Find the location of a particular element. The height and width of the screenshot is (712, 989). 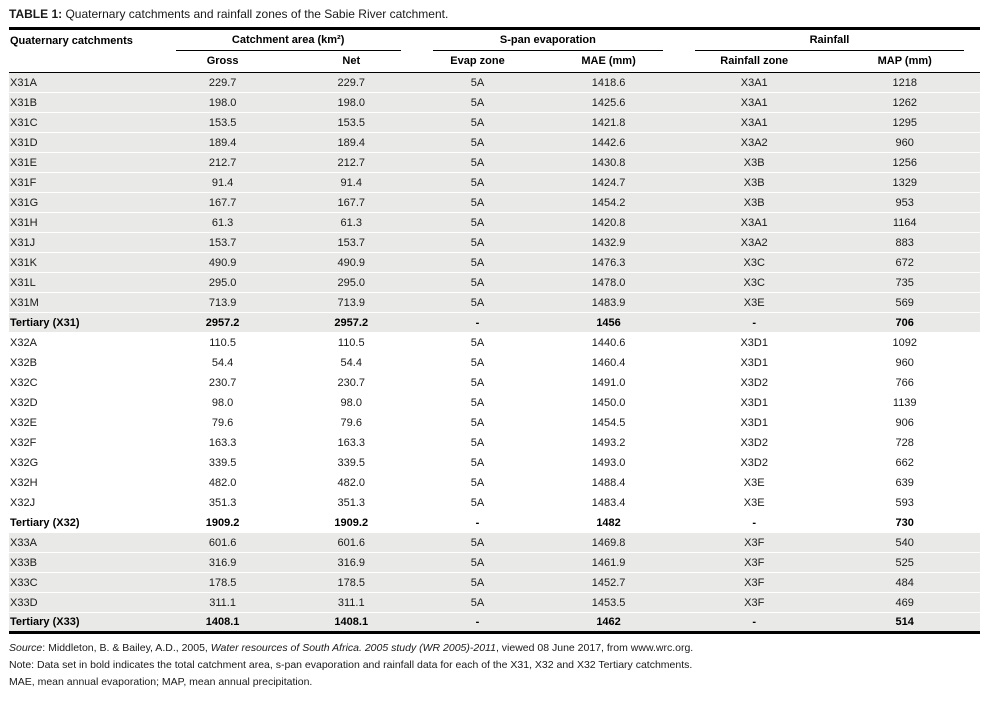

table-row: X32G 339.5 339.5 5A 1493.0 X3D2 662 is located at coordinates (494, 462).